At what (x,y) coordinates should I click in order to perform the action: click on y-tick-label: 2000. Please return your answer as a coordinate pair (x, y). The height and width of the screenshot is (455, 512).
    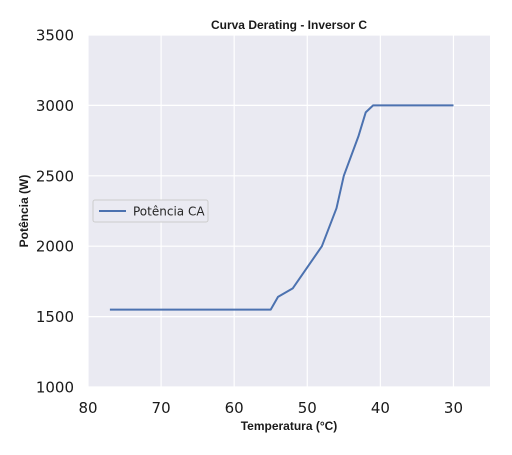
    Looking at the image, I should click on (55, 247).